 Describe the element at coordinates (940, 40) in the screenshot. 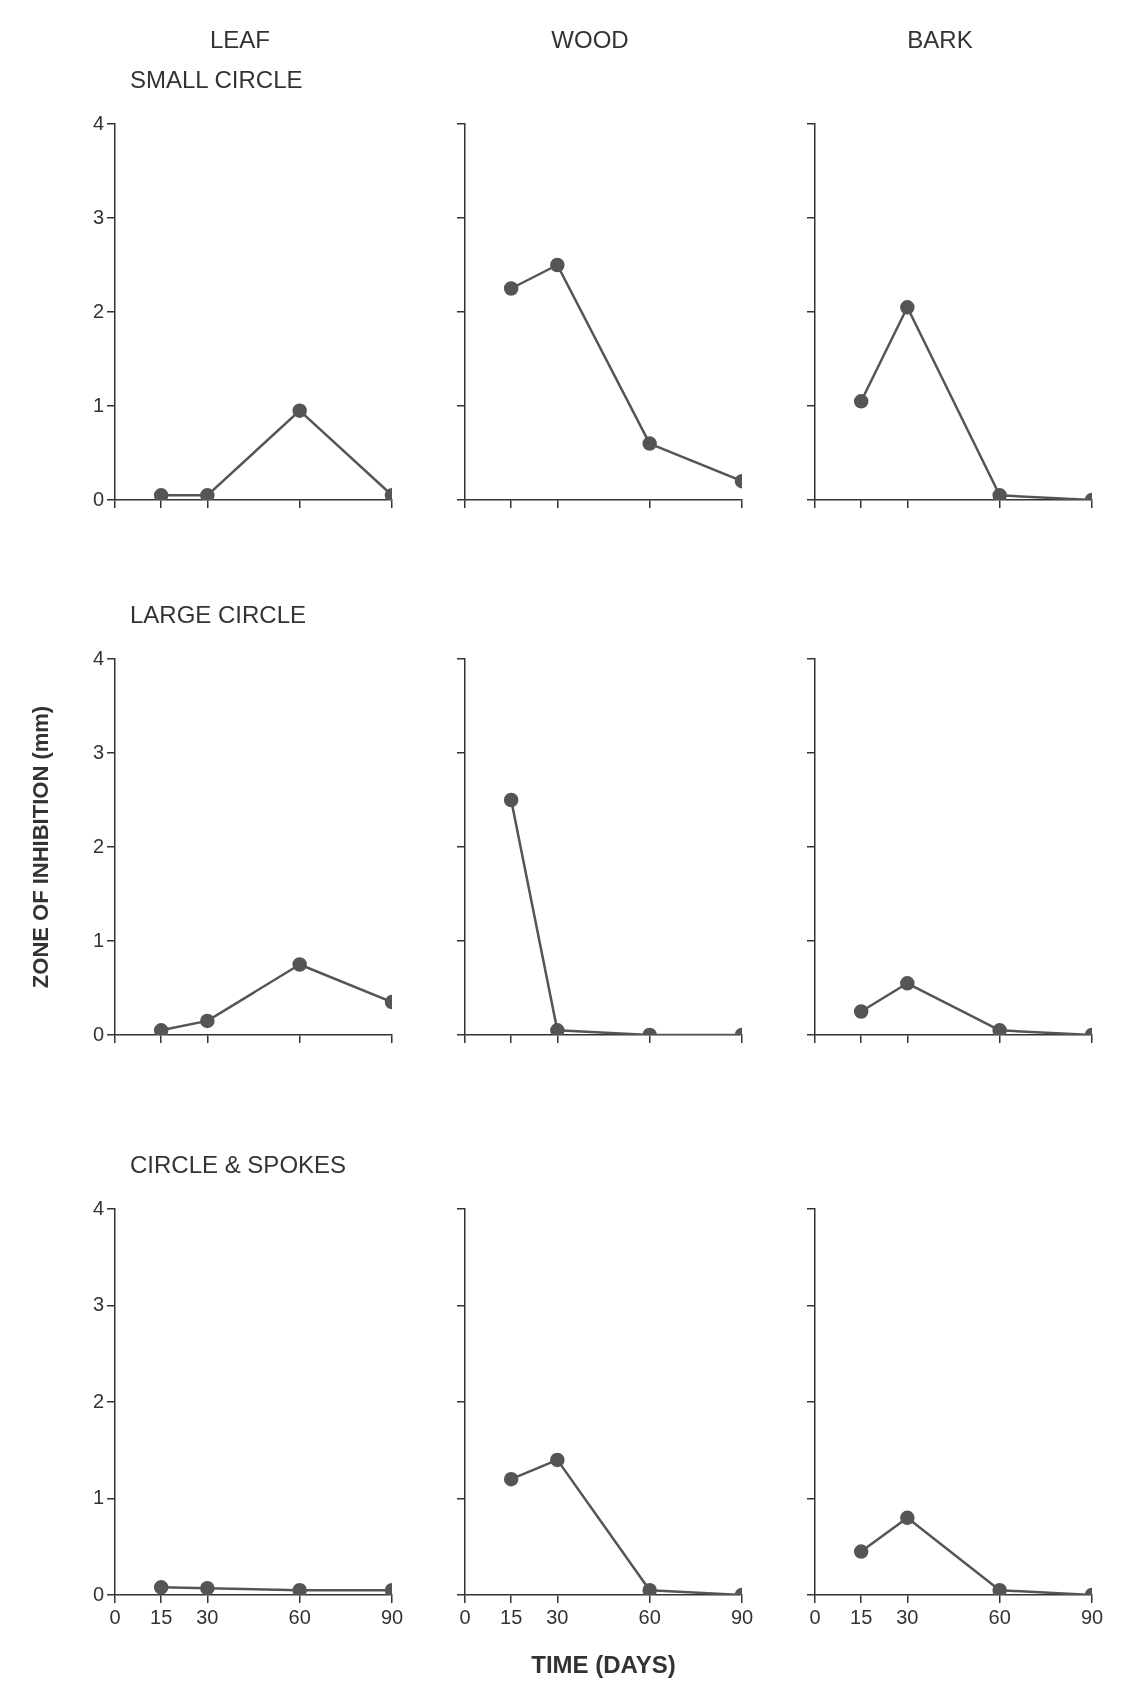

I see `chart-title: BARK` at that location.